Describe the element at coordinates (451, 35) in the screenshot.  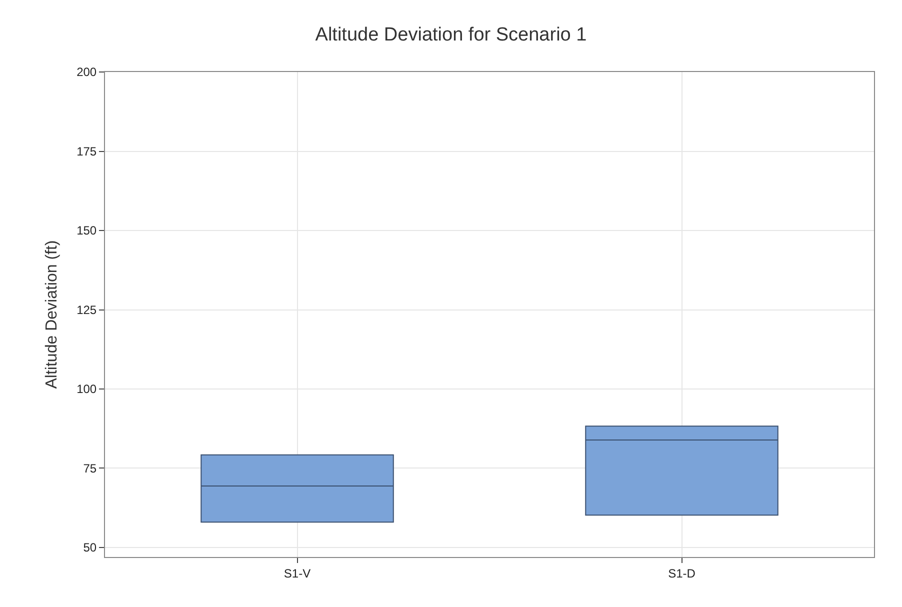
I see `chart-title: Altitude Deviation for Scenario 1` at that location.